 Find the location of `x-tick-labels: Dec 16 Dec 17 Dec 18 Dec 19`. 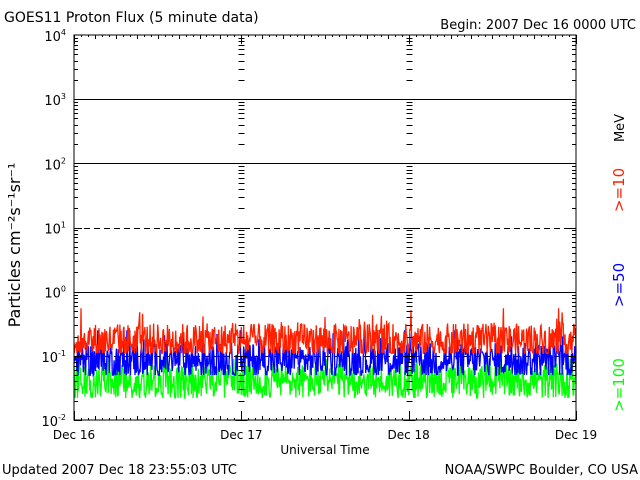

x-tick-labels: Dec 16 Dec 17 Dec 18 Dec 19 is located at coordinates (325, 435).